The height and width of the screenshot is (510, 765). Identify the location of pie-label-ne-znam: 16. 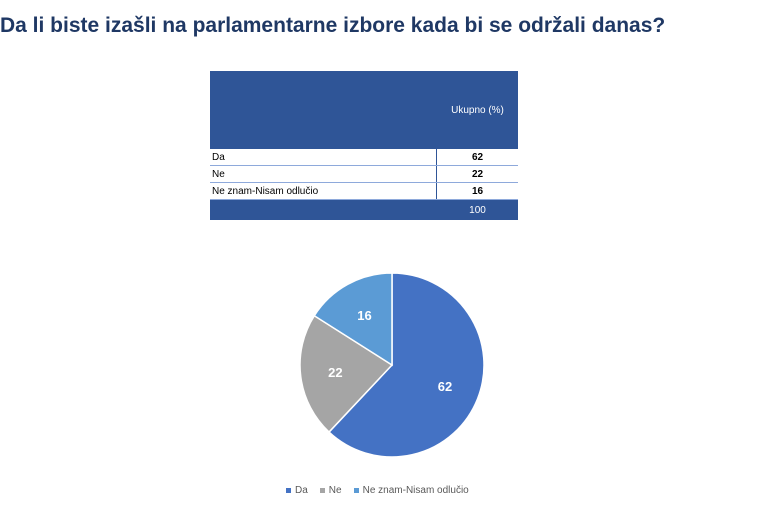
(364, 315).